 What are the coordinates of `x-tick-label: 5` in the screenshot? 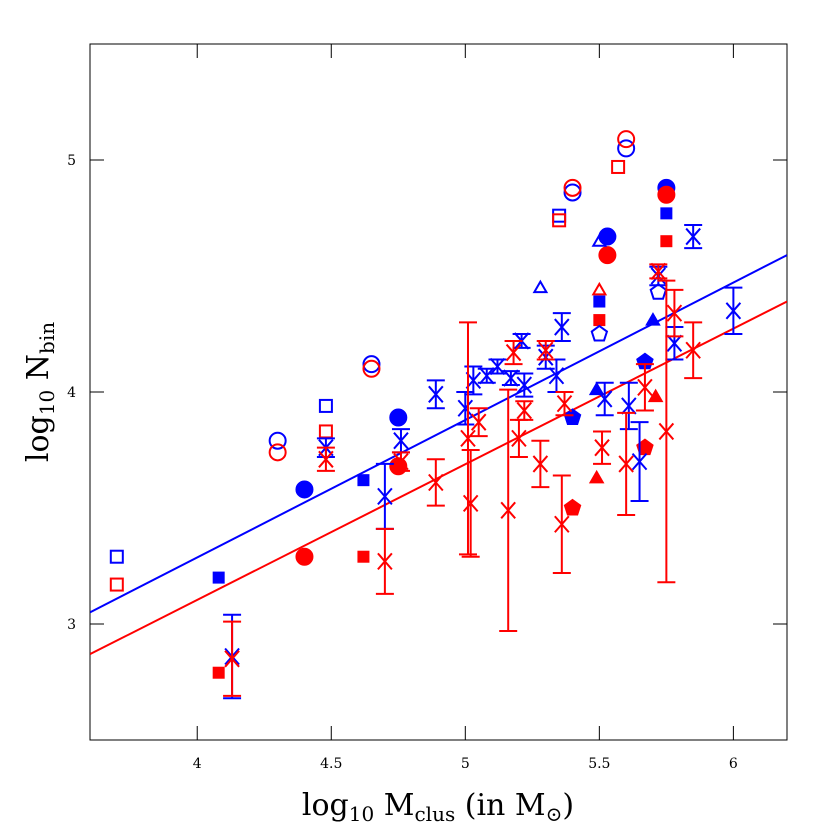 It's located at (465, 764).